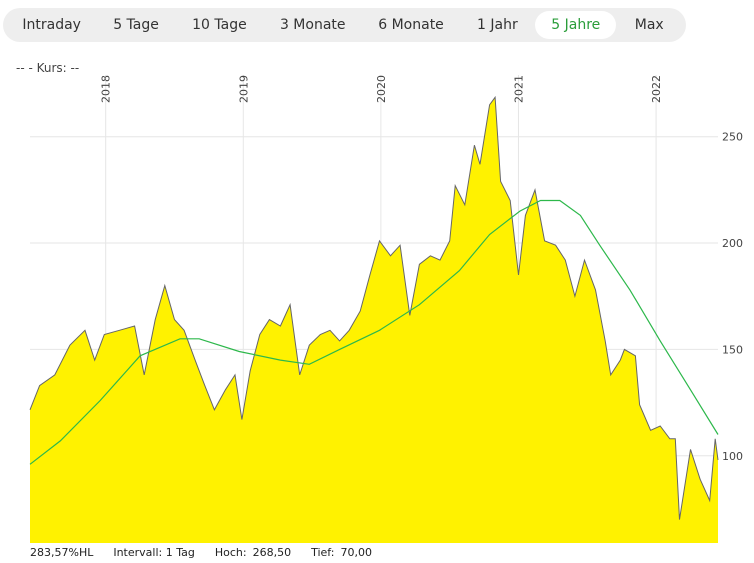  Describe the element at coordinates (356, 552) in the screenshot. I see `footer-text: 70,00` at that location.